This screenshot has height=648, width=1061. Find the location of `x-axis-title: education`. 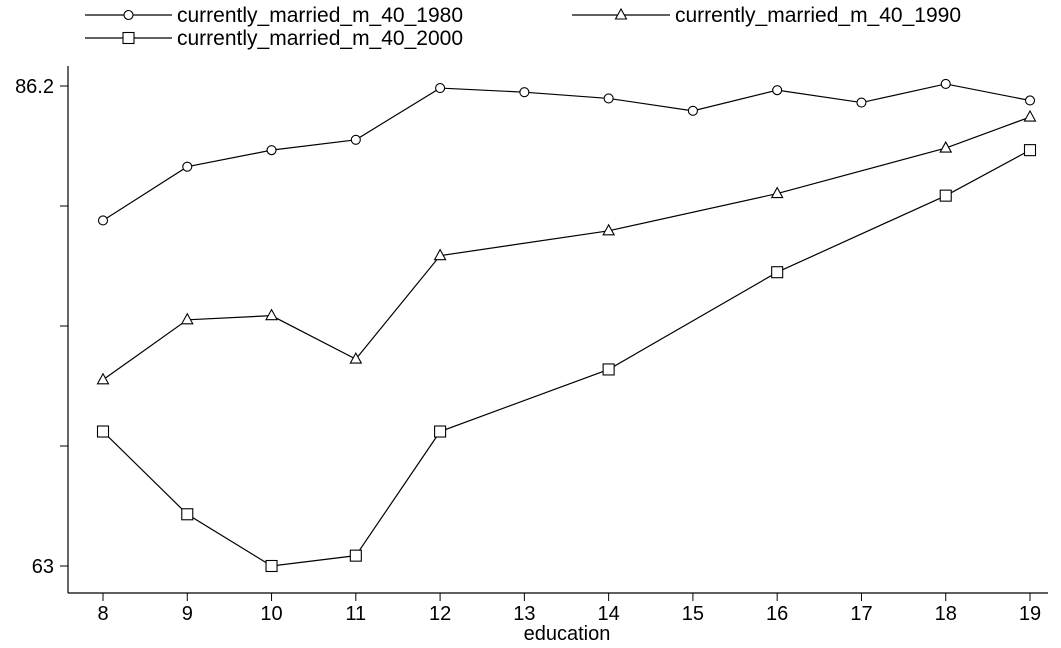

x-axis-title: education is located at coordinates (567, 634).